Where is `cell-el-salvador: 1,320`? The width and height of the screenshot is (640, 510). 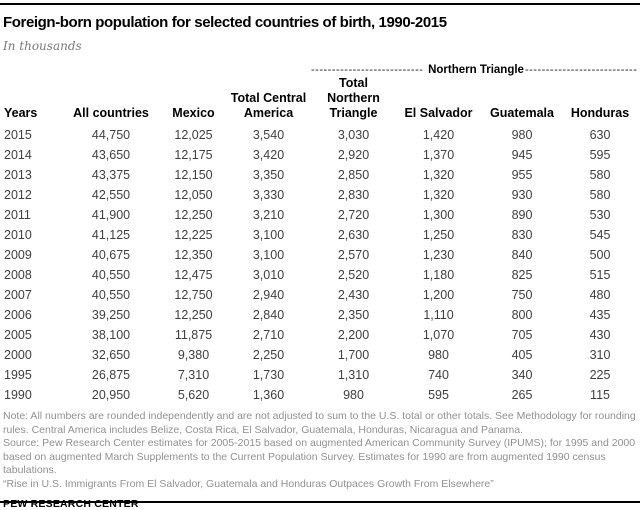 cell-el-salvador: 1,320 is located at coordinates (438, 195).